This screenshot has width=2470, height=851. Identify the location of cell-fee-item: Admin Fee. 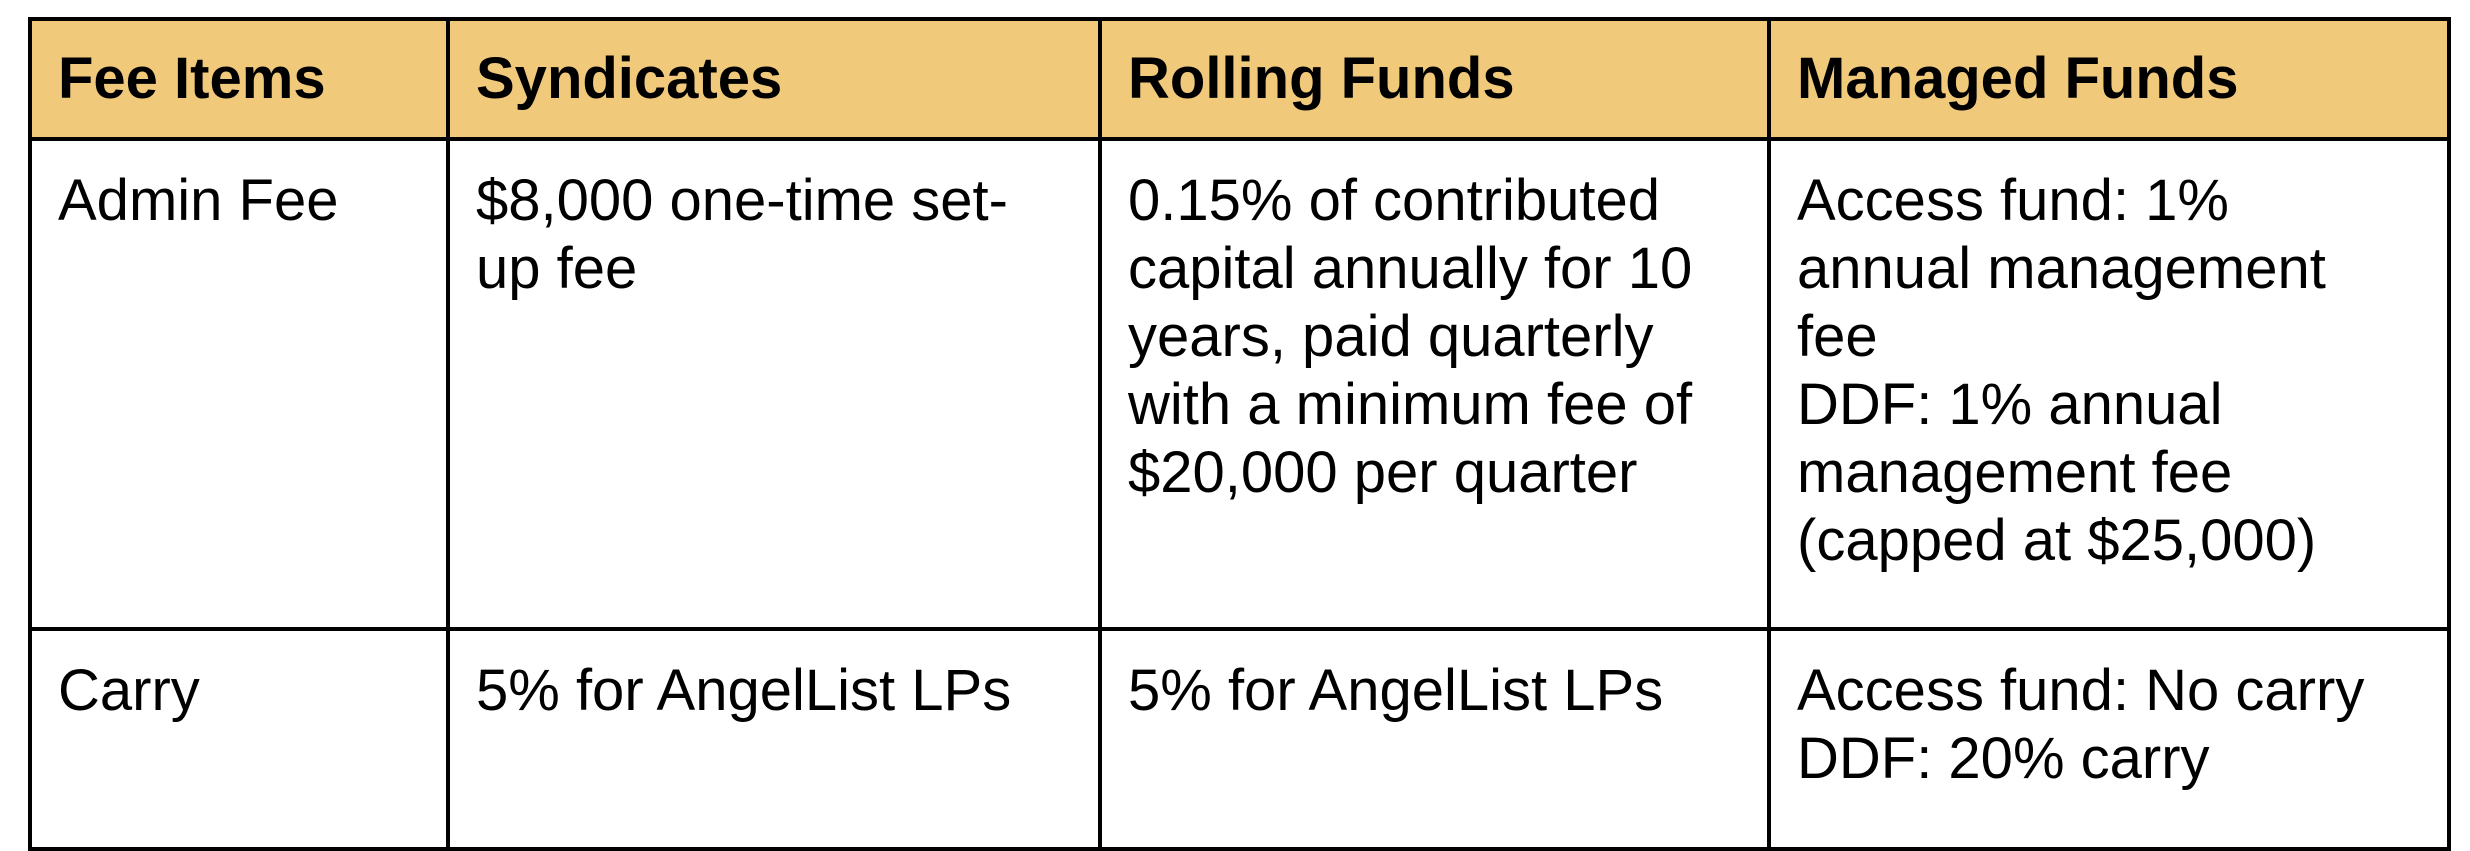
(239, 384).